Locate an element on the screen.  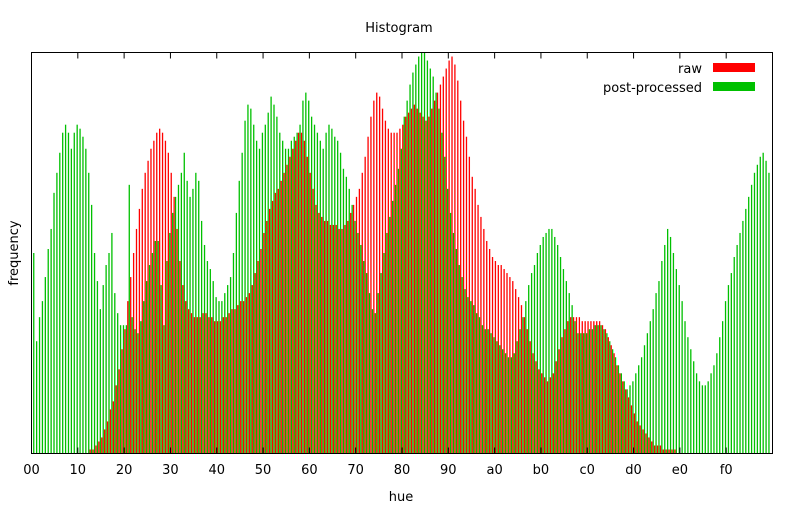
x-tick-label-2: 20 is located at coordinates (124, 470).